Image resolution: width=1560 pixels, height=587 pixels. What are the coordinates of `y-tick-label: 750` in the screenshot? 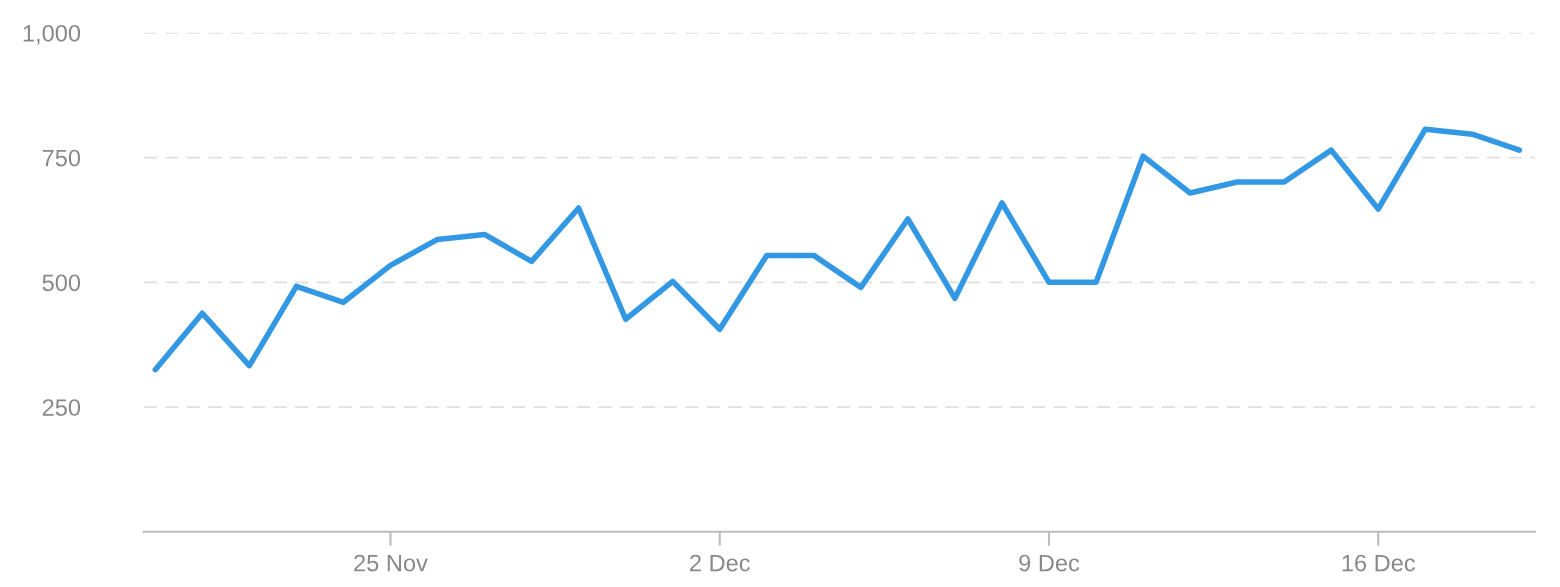 It's located at (61, 158).